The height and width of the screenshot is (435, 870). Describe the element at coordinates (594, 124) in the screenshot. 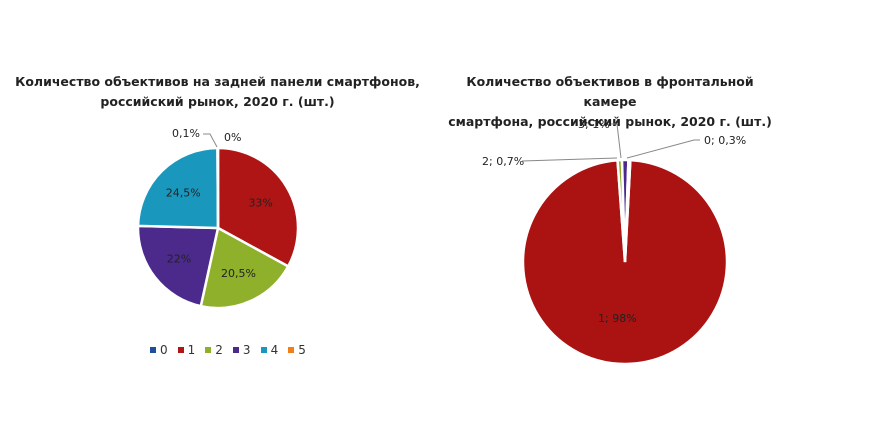

I see `right-pie-label-3: 3; 1%` at that location.